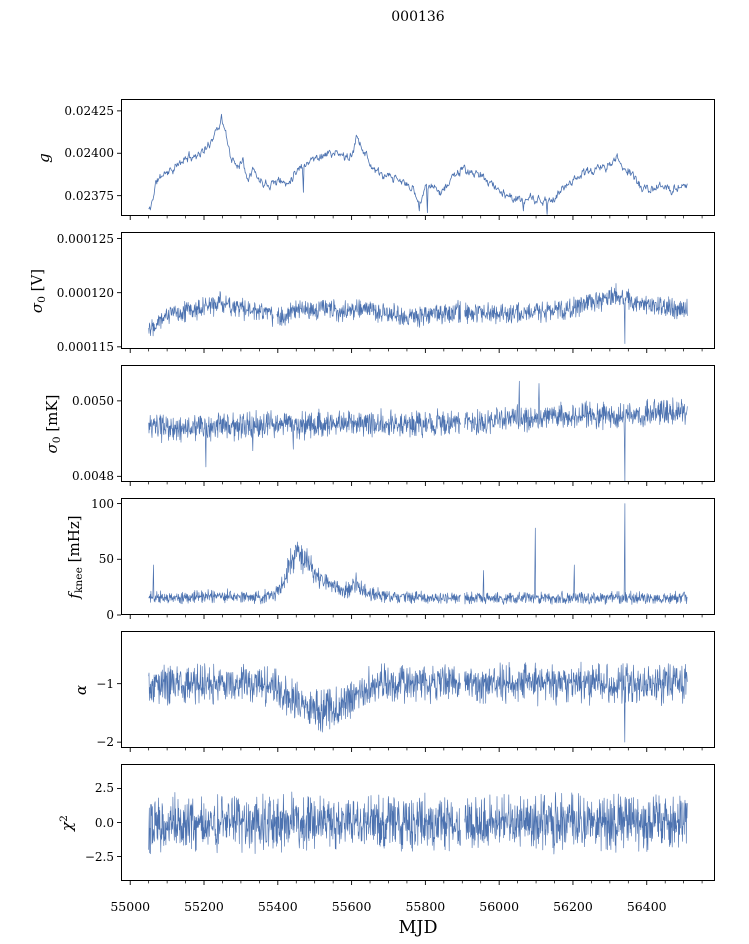 The image size is (749, 944). I want to click on y-tick-label: 0.02425, so click(89, 110).